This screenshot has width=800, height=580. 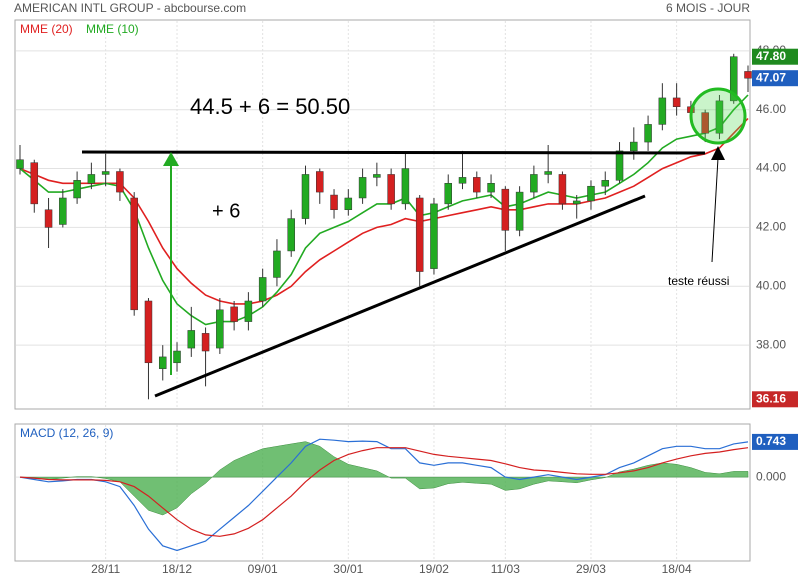 What do you see at coordinates (226, 211) in the screenshot?
I see `annotation: + 6` at bounding box center [226, 211].